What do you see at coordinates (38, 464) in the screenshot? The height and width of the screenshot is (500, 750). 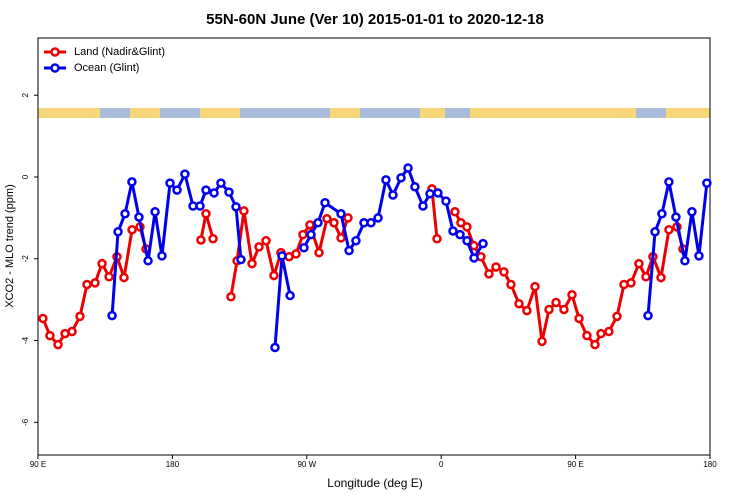 I see `x-tick-label: 90 E` at bounding box center [38, 464].